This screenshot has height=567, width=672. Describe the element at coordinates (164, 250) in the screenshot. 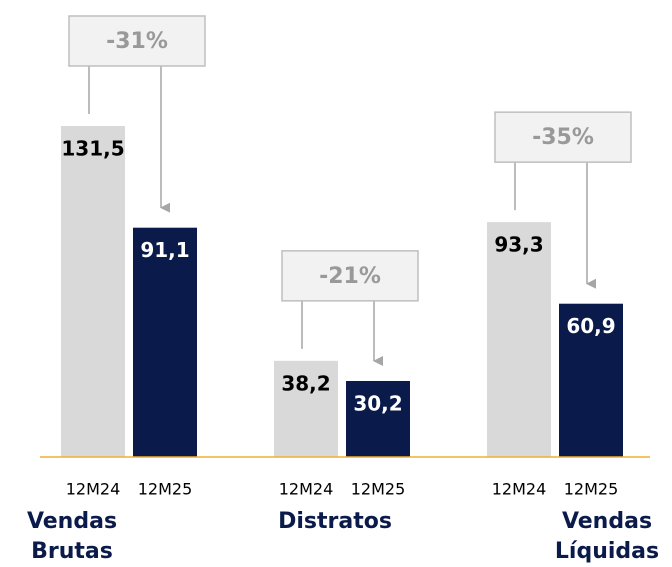

I see `value-label: 91,1` at that location.